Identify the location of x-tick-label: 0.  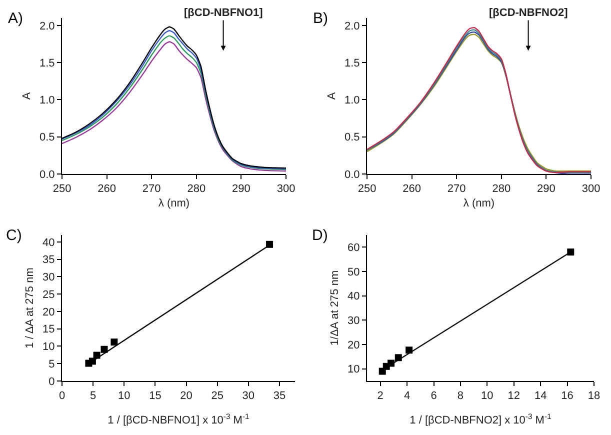
(62, 396).